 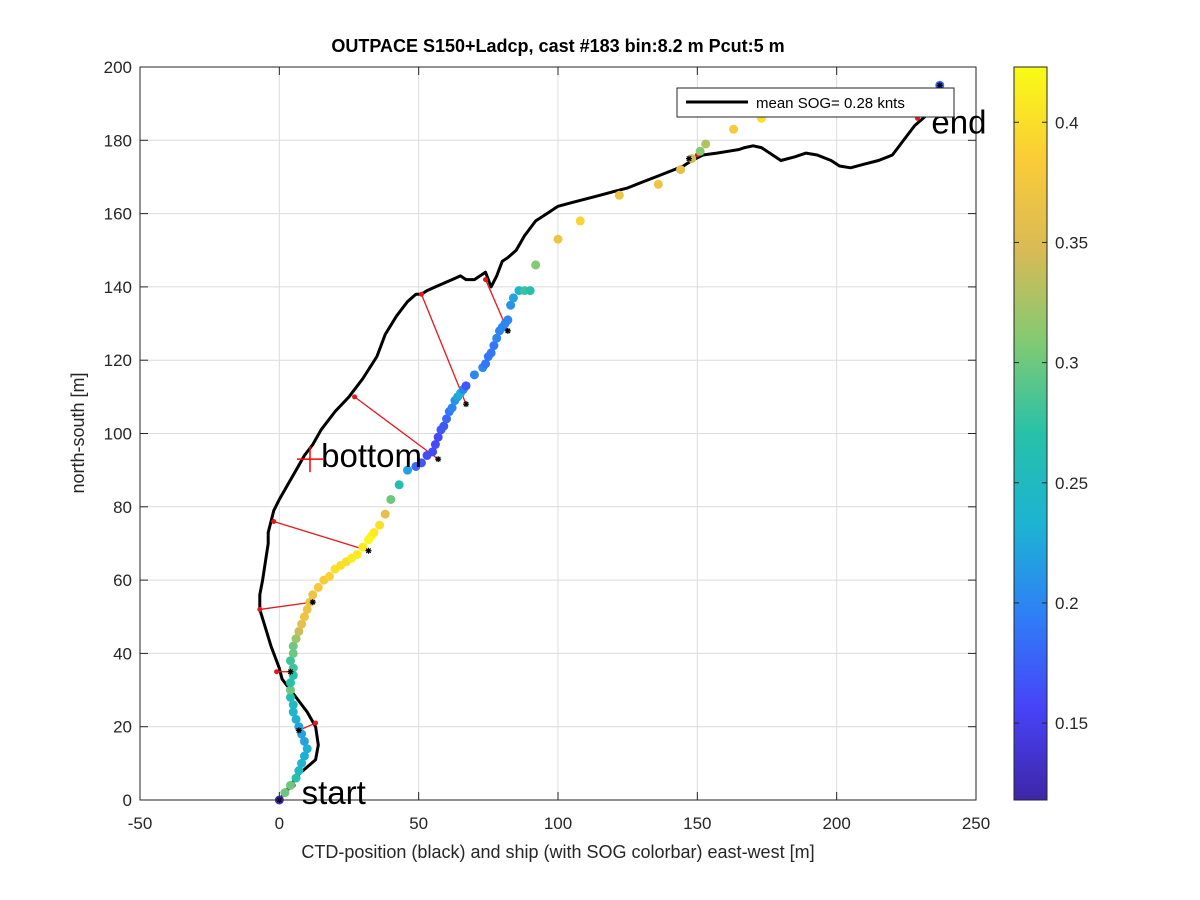 What do you see at coordinates (118, 287) in the screenshot?
I see `y-tick-label: 140` at bounding box center [118, 287].